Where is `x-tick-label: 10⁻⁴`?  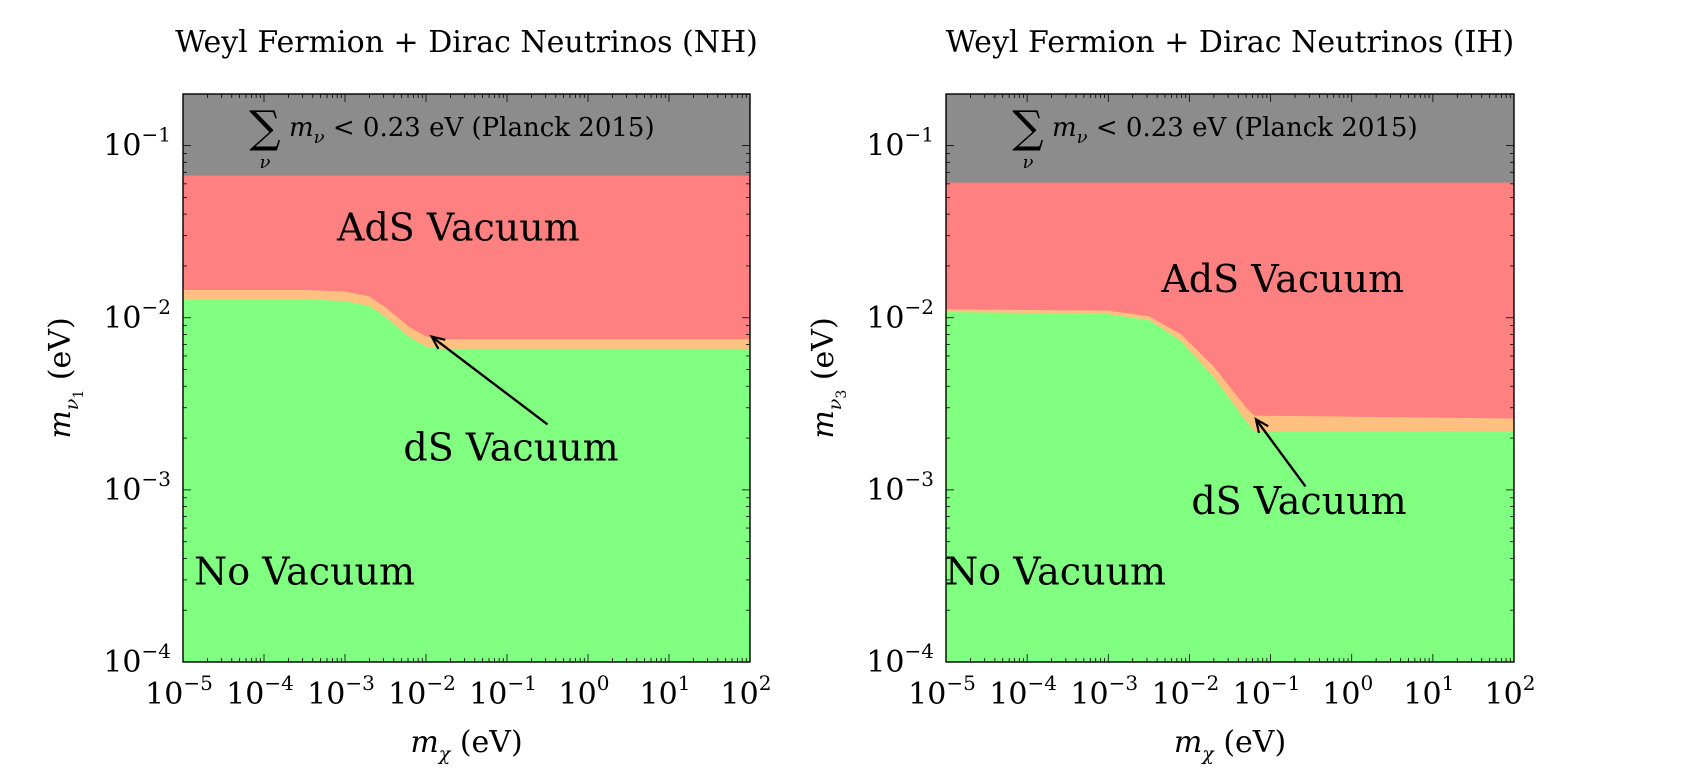 x-tick-label: 10⁻⁴ is located at coordinates (260, 691).